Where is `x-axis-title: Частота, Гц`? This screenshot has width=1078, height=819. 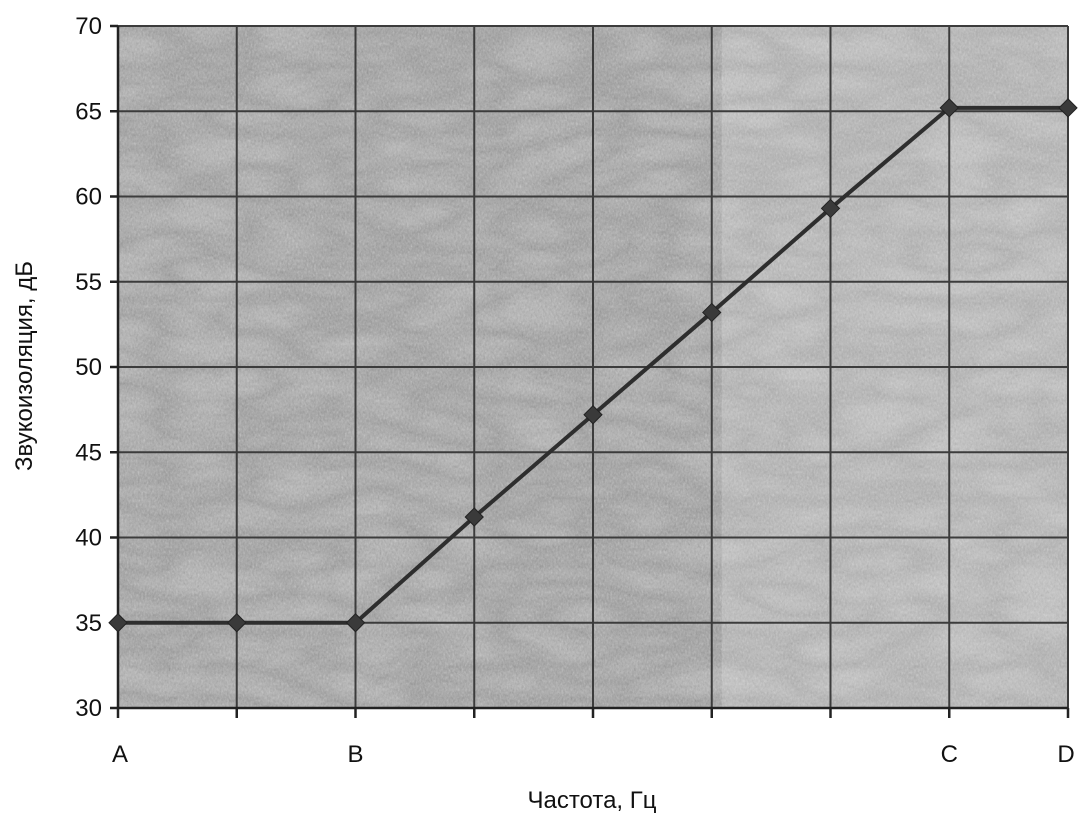
x-axis-title: Частота, Гц is located at coordinates (591, 800).